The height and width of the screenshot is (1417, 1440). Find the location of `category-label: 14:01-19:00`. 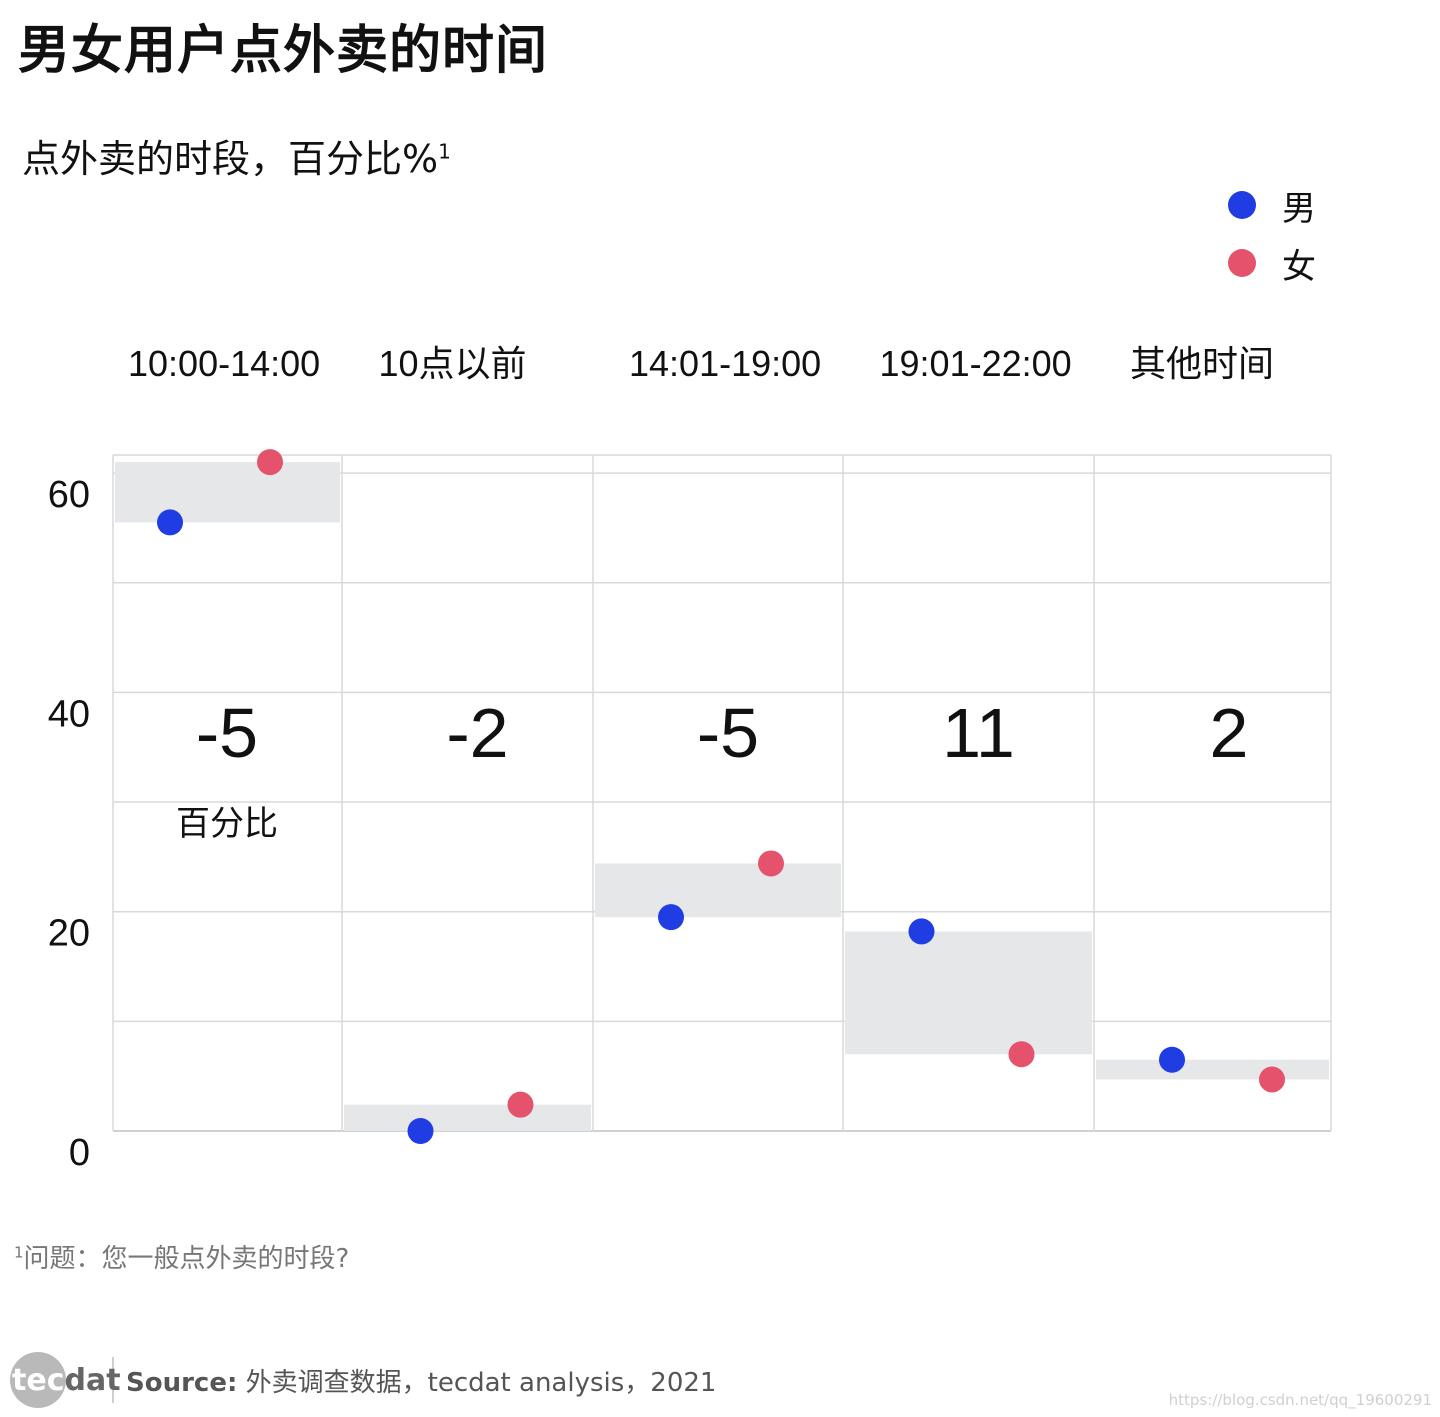

category-label: 14:01-19:00 is located at coordinates (725, 363).